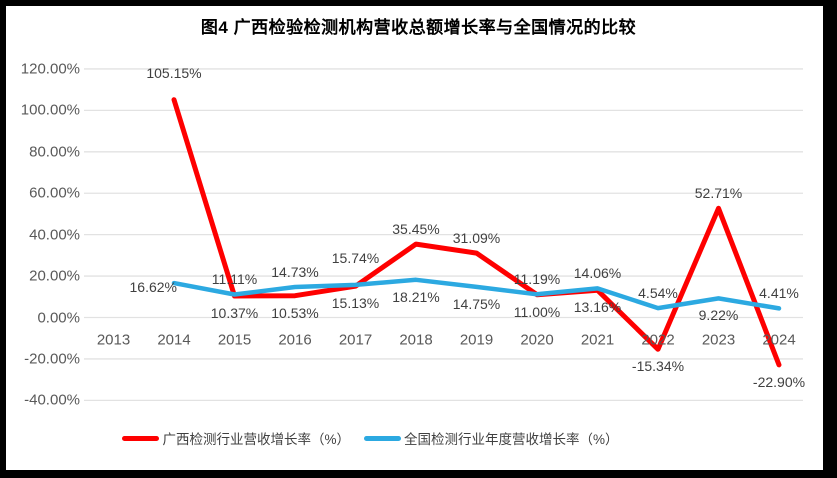  I want to click on data-label-national: 4.41%, so click(779, 293).